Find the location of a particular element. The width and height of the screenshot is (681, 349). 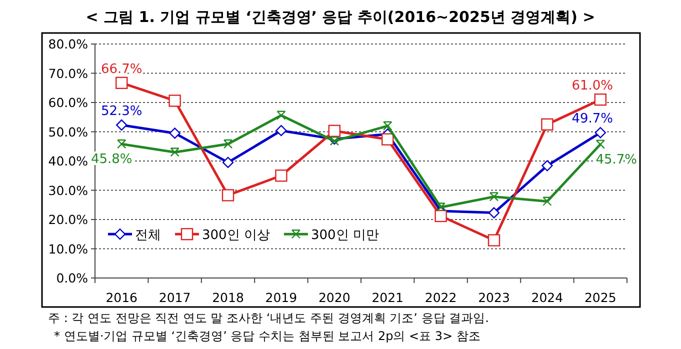

data-label: 66.7% is located at coordinates (121, 69).